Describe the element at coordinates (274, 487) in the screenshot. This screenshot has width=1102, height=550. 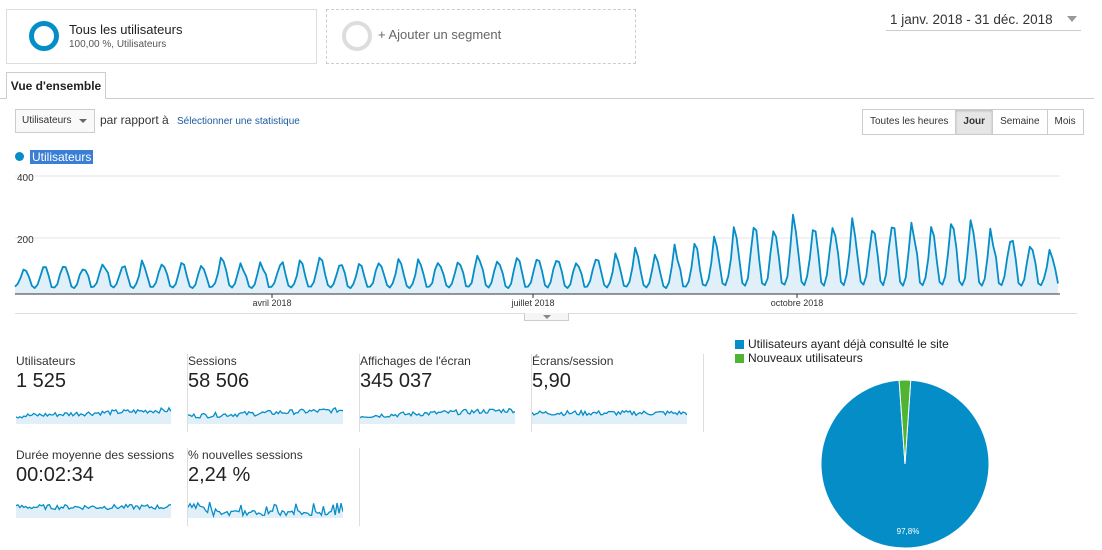
I see `scorecard-new-sessions: % nouvelles sessions 2,24 %` at that location.